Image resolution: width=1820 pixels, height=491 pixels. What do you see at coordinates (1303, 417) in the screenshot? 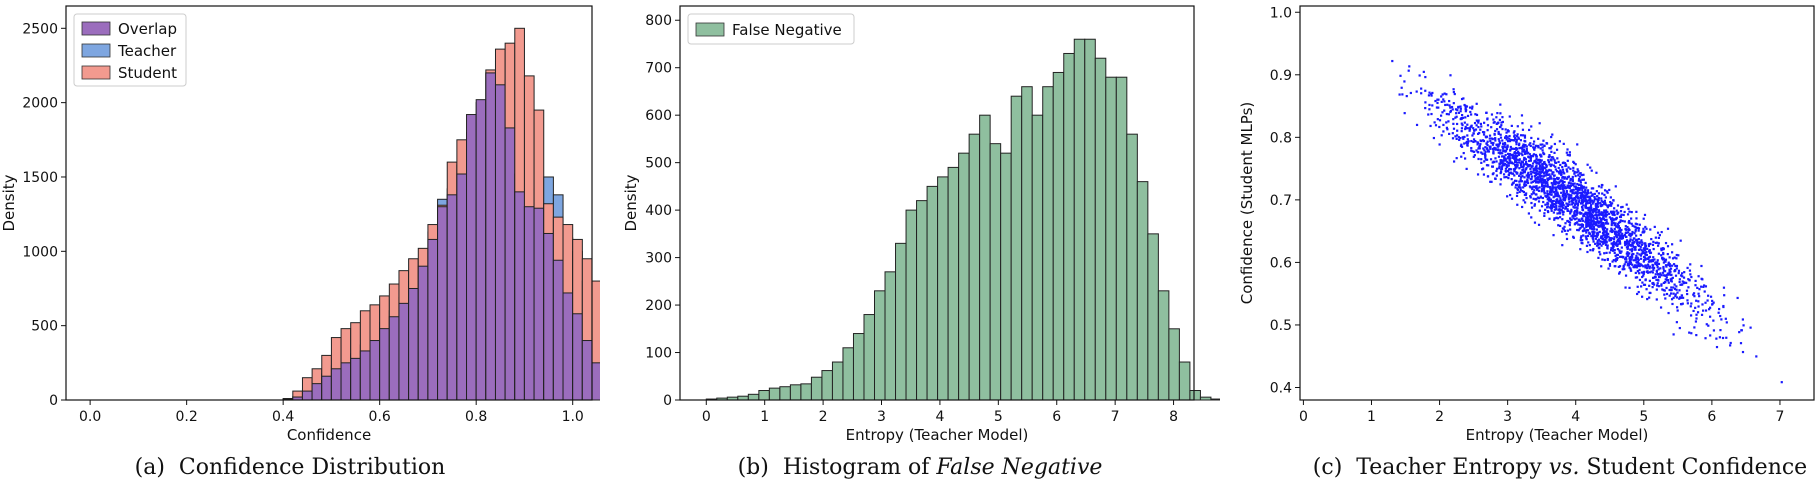
I see `c-x-tick-label: 0` at bounding box center [1303, 417].